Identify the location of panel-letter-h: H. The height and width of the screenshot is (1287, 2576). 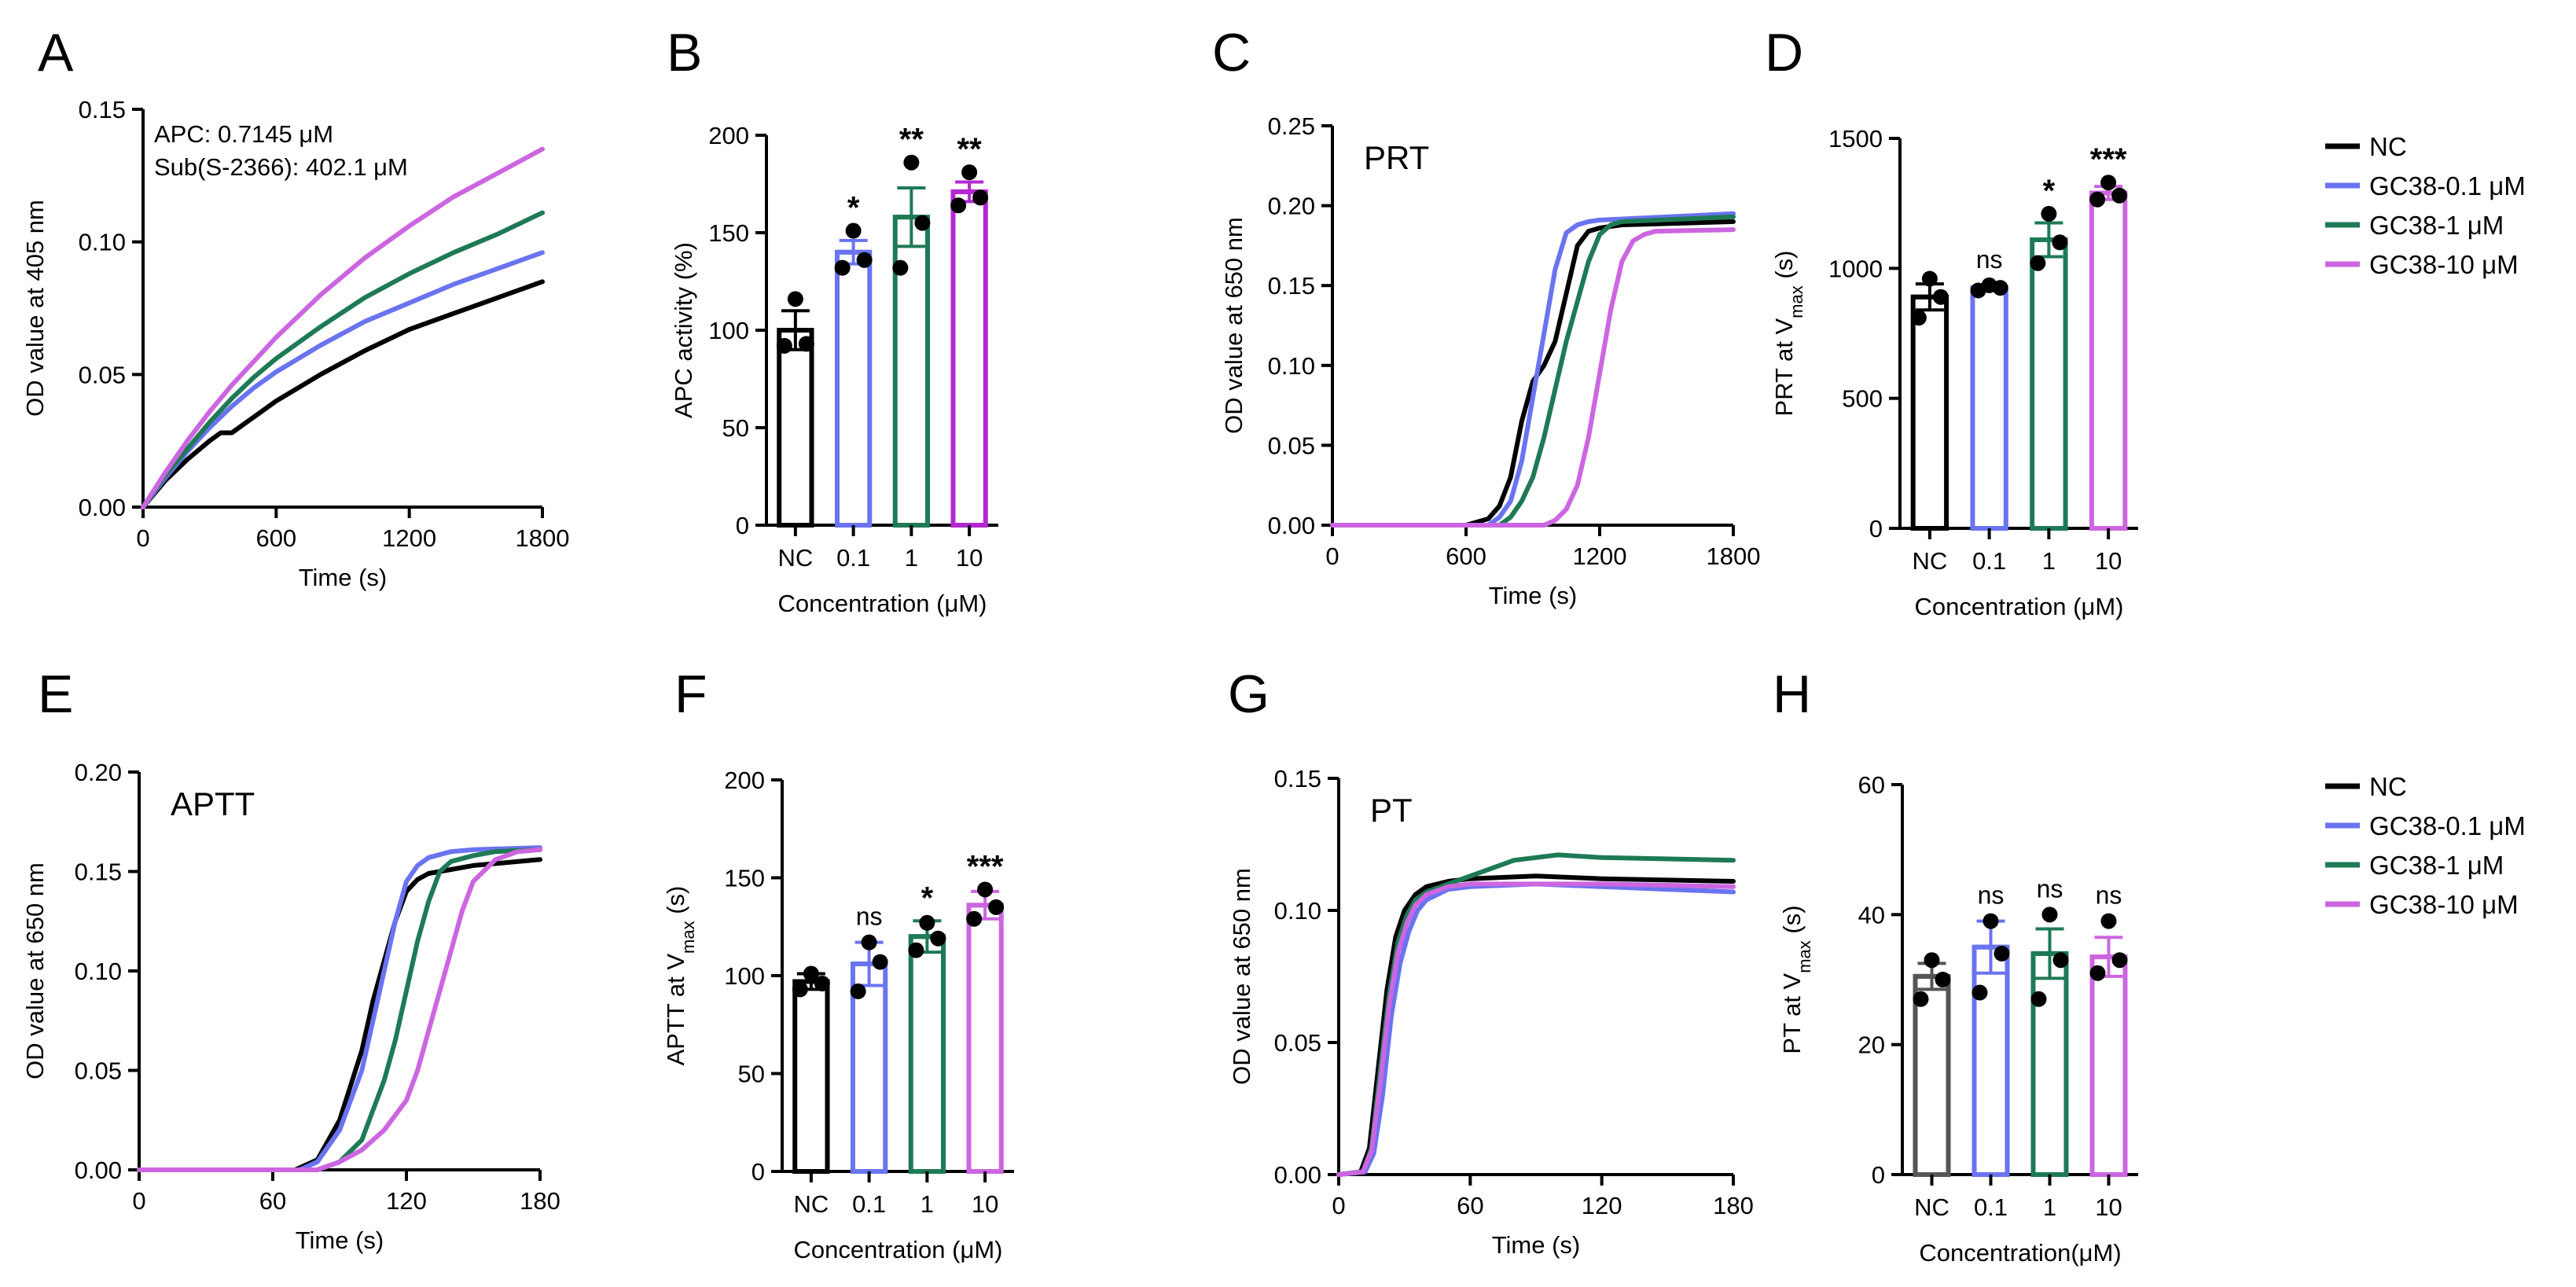
(1792, 694).